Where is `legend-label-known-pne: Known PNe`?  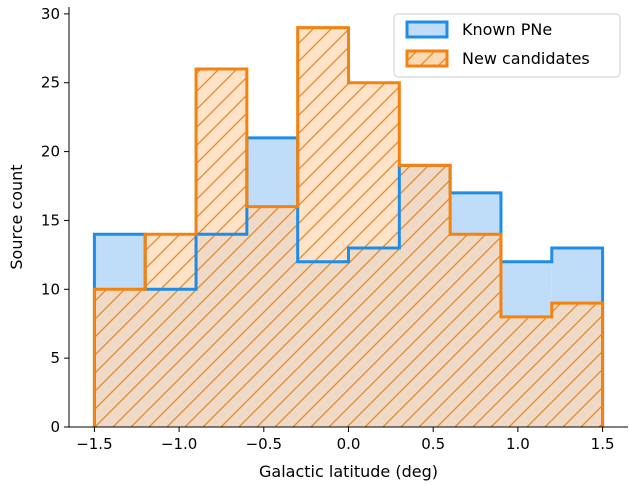
legend-label-known-pne: Known PNe is located at coordinates (507, 29).